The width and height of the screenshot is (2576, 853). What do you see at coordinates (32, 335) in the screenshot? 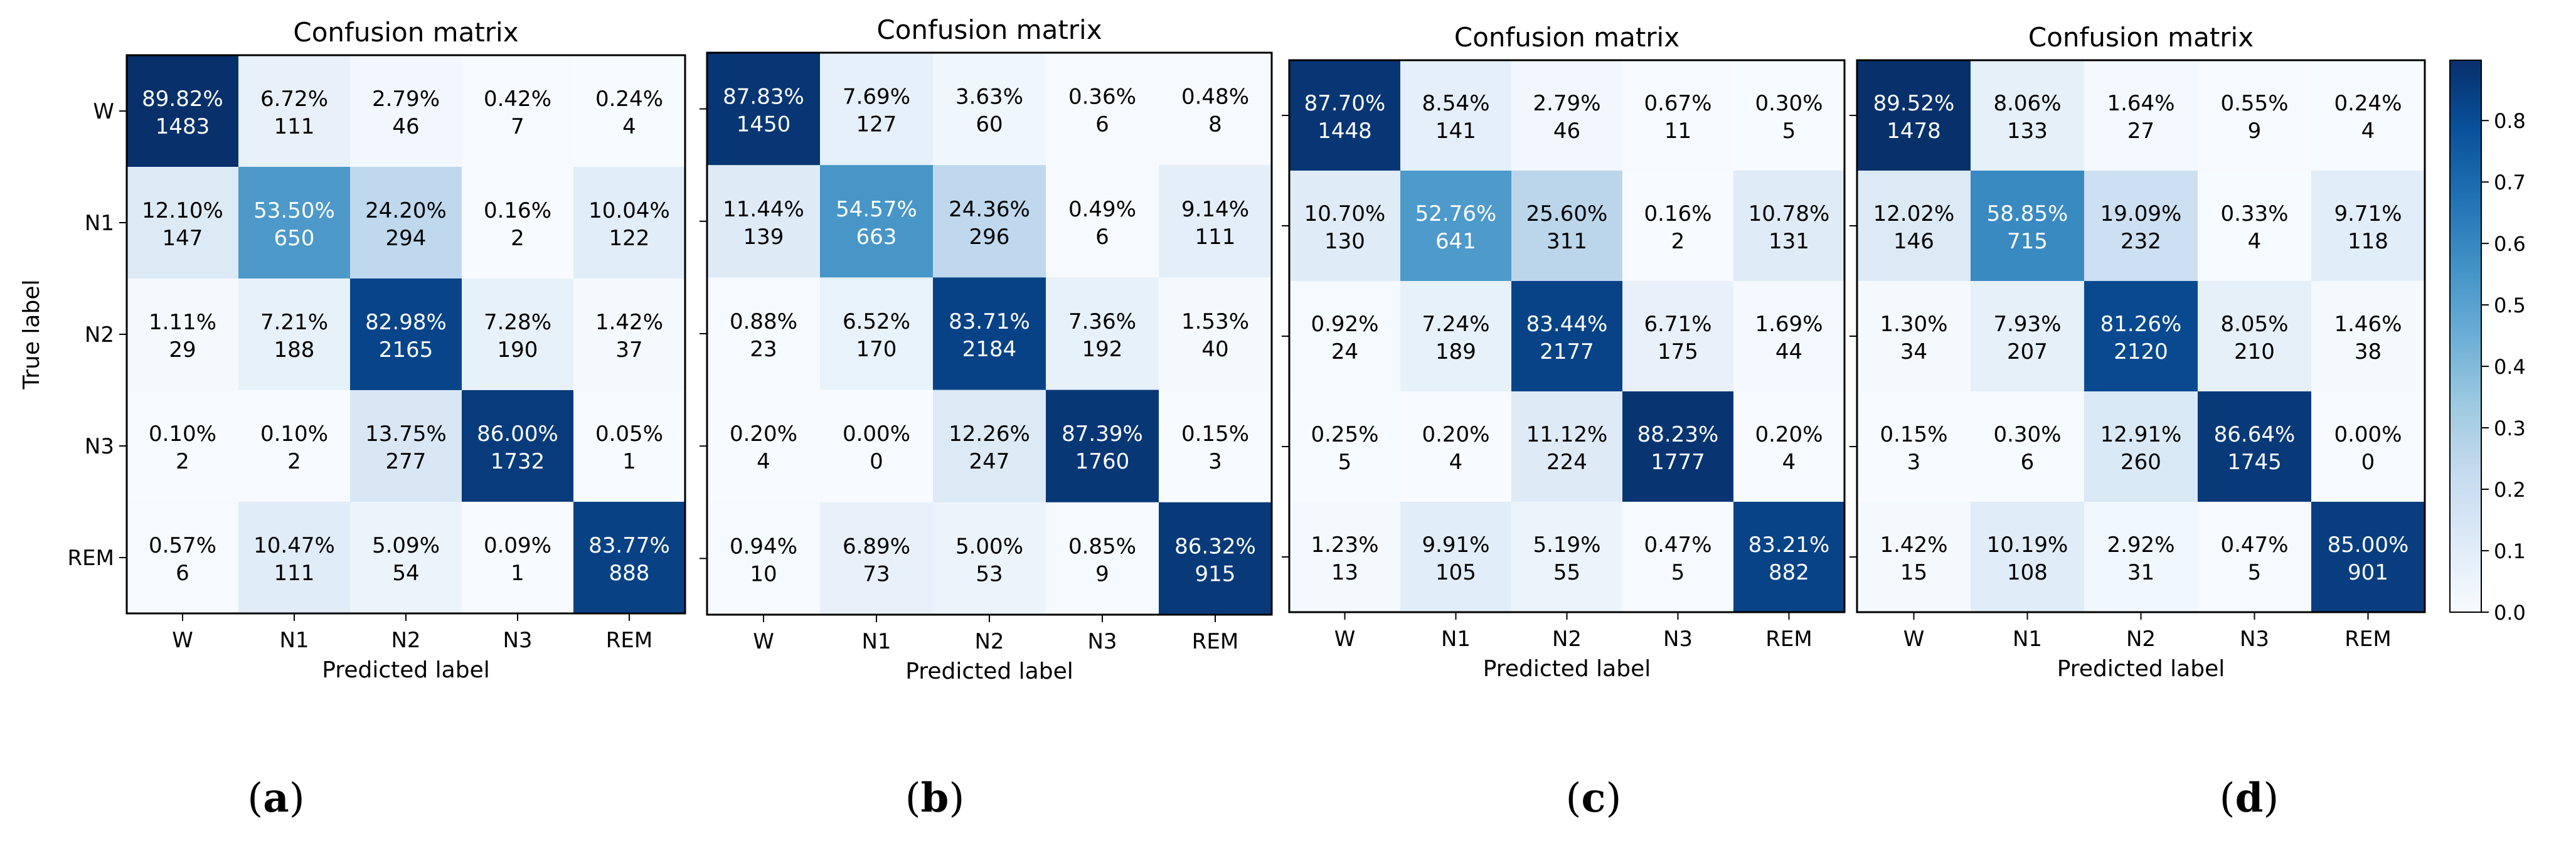
I see `y-axis-label: True label` at bounding box center [32, 335].